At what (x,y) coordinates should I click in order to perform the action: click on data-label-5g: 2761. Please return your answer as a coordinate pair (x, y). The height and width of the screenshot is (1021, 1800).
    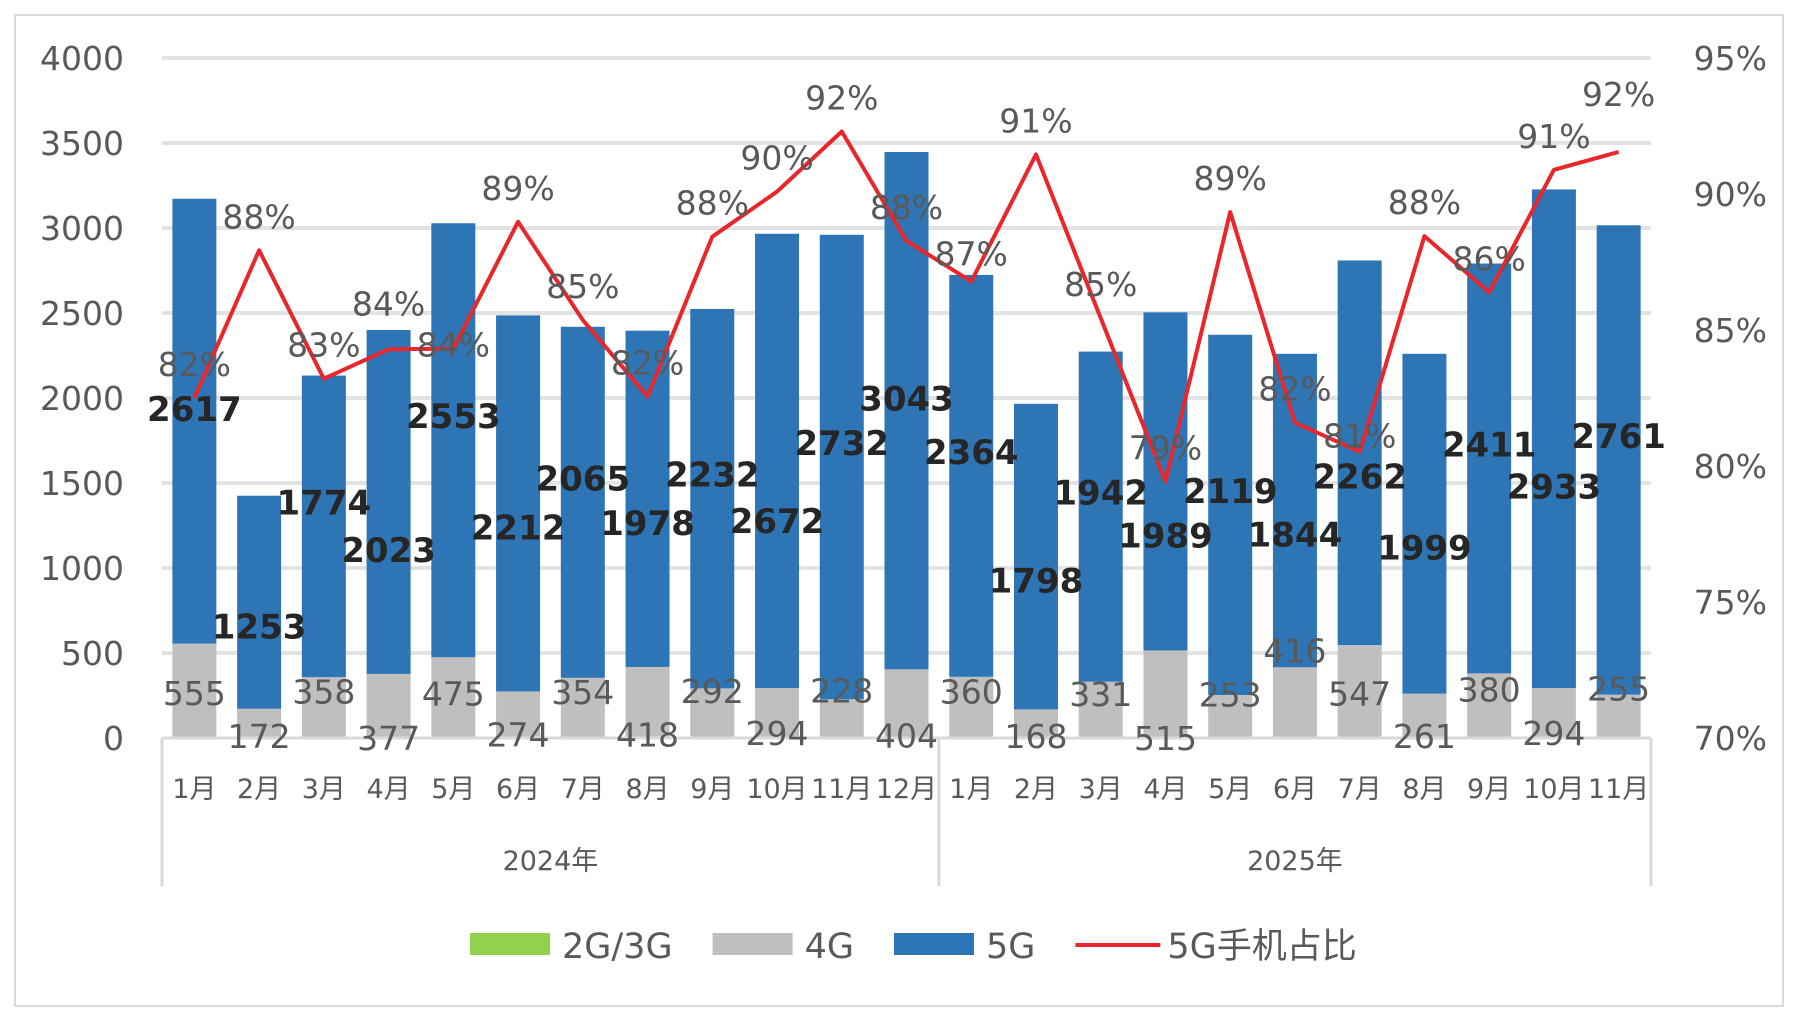
    Looking at the image, I should click on (1618, 437).